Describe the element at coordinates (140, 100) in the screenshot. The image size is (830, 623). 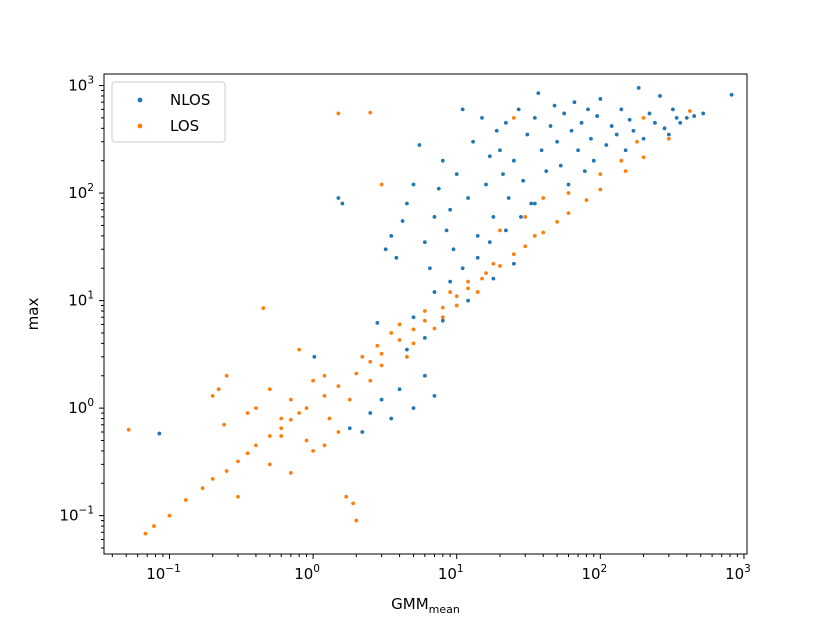
I see `legend-marker-nlos` at that location.